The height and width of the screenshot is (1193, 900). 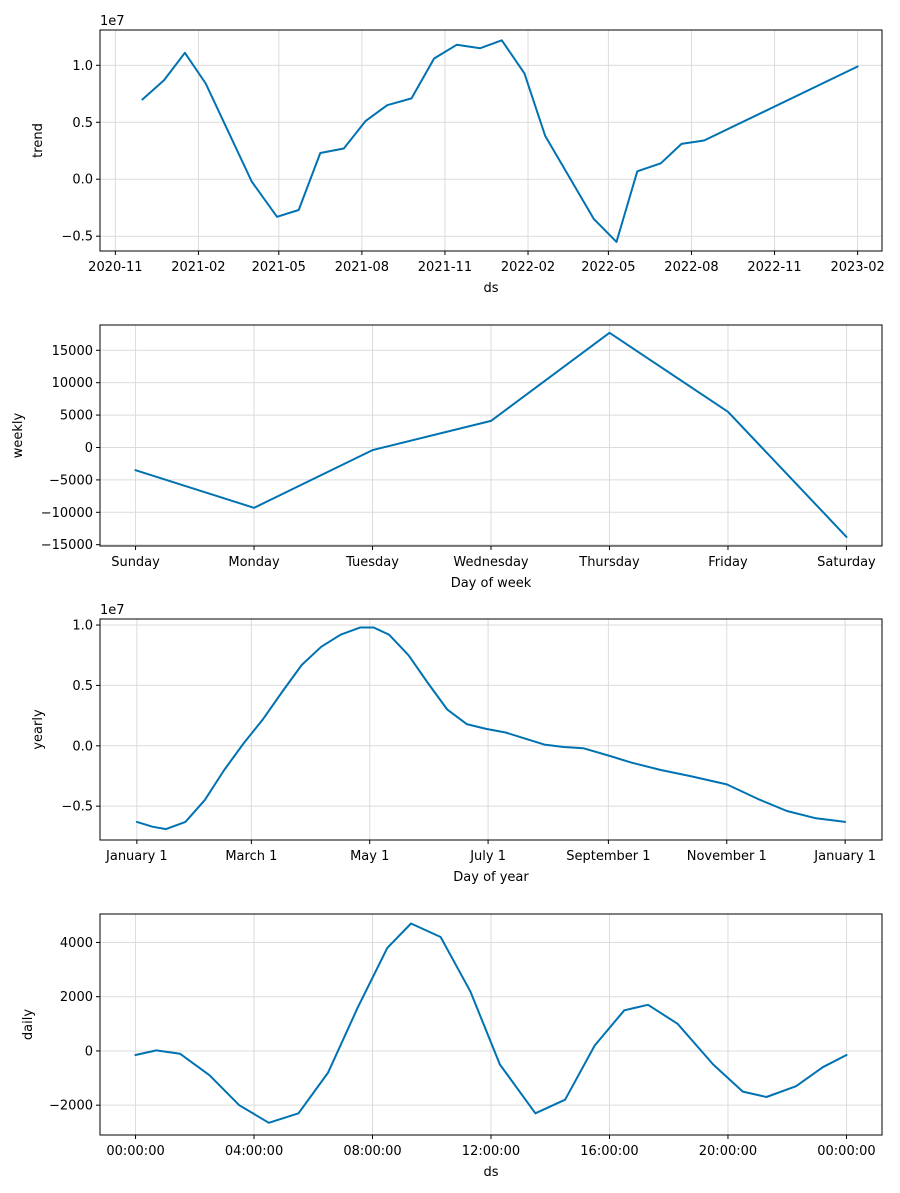 I want to click on x-tick-label: 2022-02, so click(x=528, y=267).